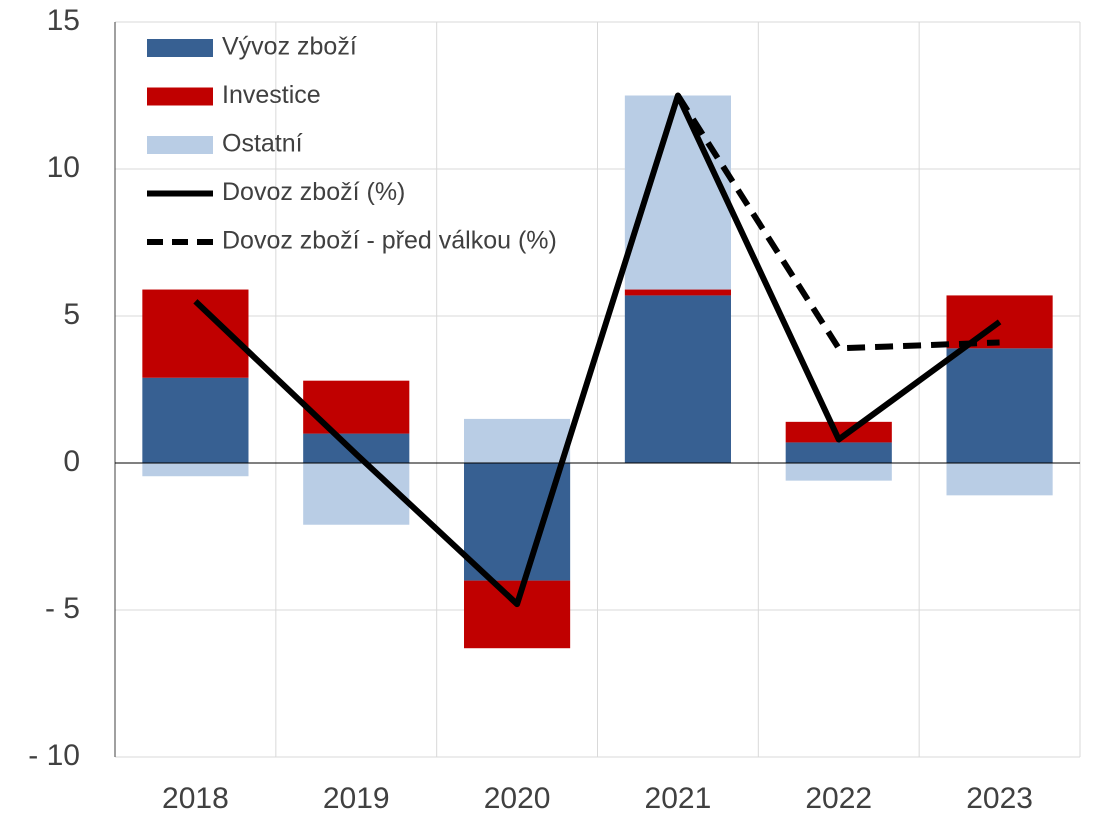 The height and width of the screenshot is (824, 1094). I want to click on x-tick-label: 2021, so click(678, 798).